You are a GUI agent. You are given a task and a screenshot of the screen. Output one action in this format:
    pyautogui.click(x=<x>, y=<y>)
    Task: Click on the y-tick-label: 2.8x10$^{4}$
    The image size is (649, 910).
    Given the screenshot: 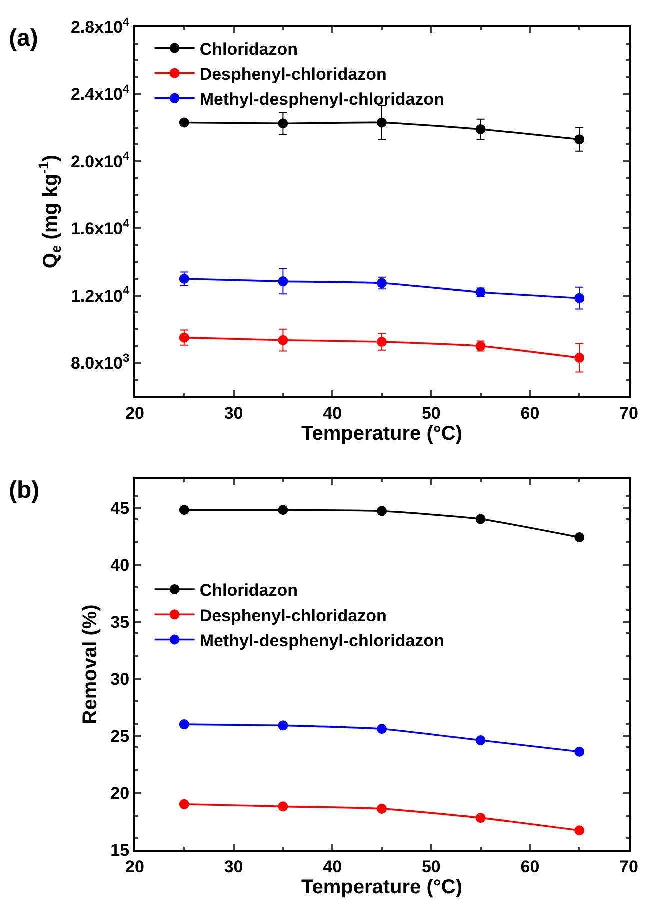 What is the action you would take?
    pyautogui.click(x=100, y=25)
    